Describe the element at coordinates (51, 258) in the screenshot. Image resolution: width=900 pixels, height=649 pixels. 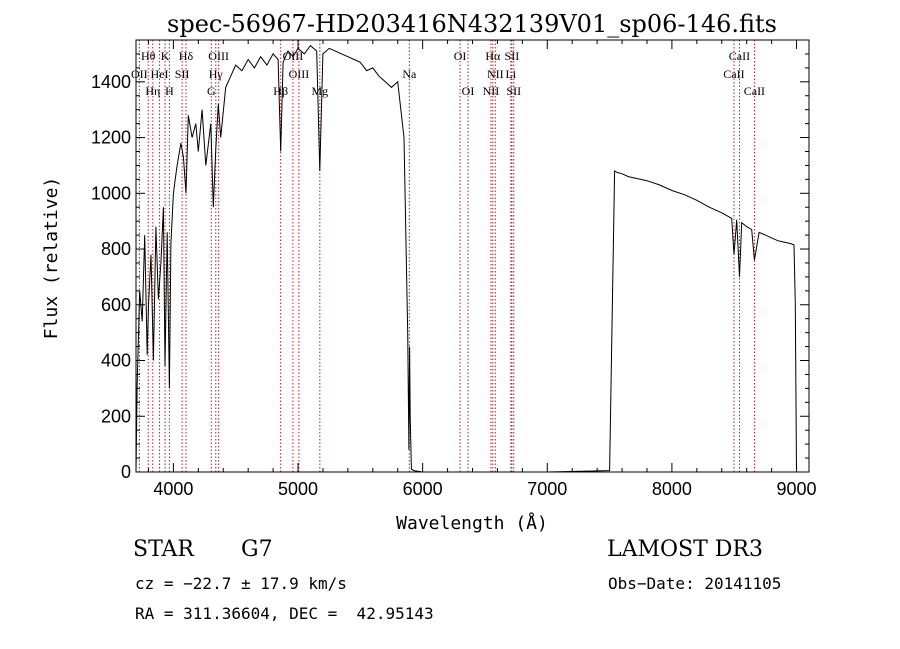
I see `y-axis-label: Flux (relative)` at that location.